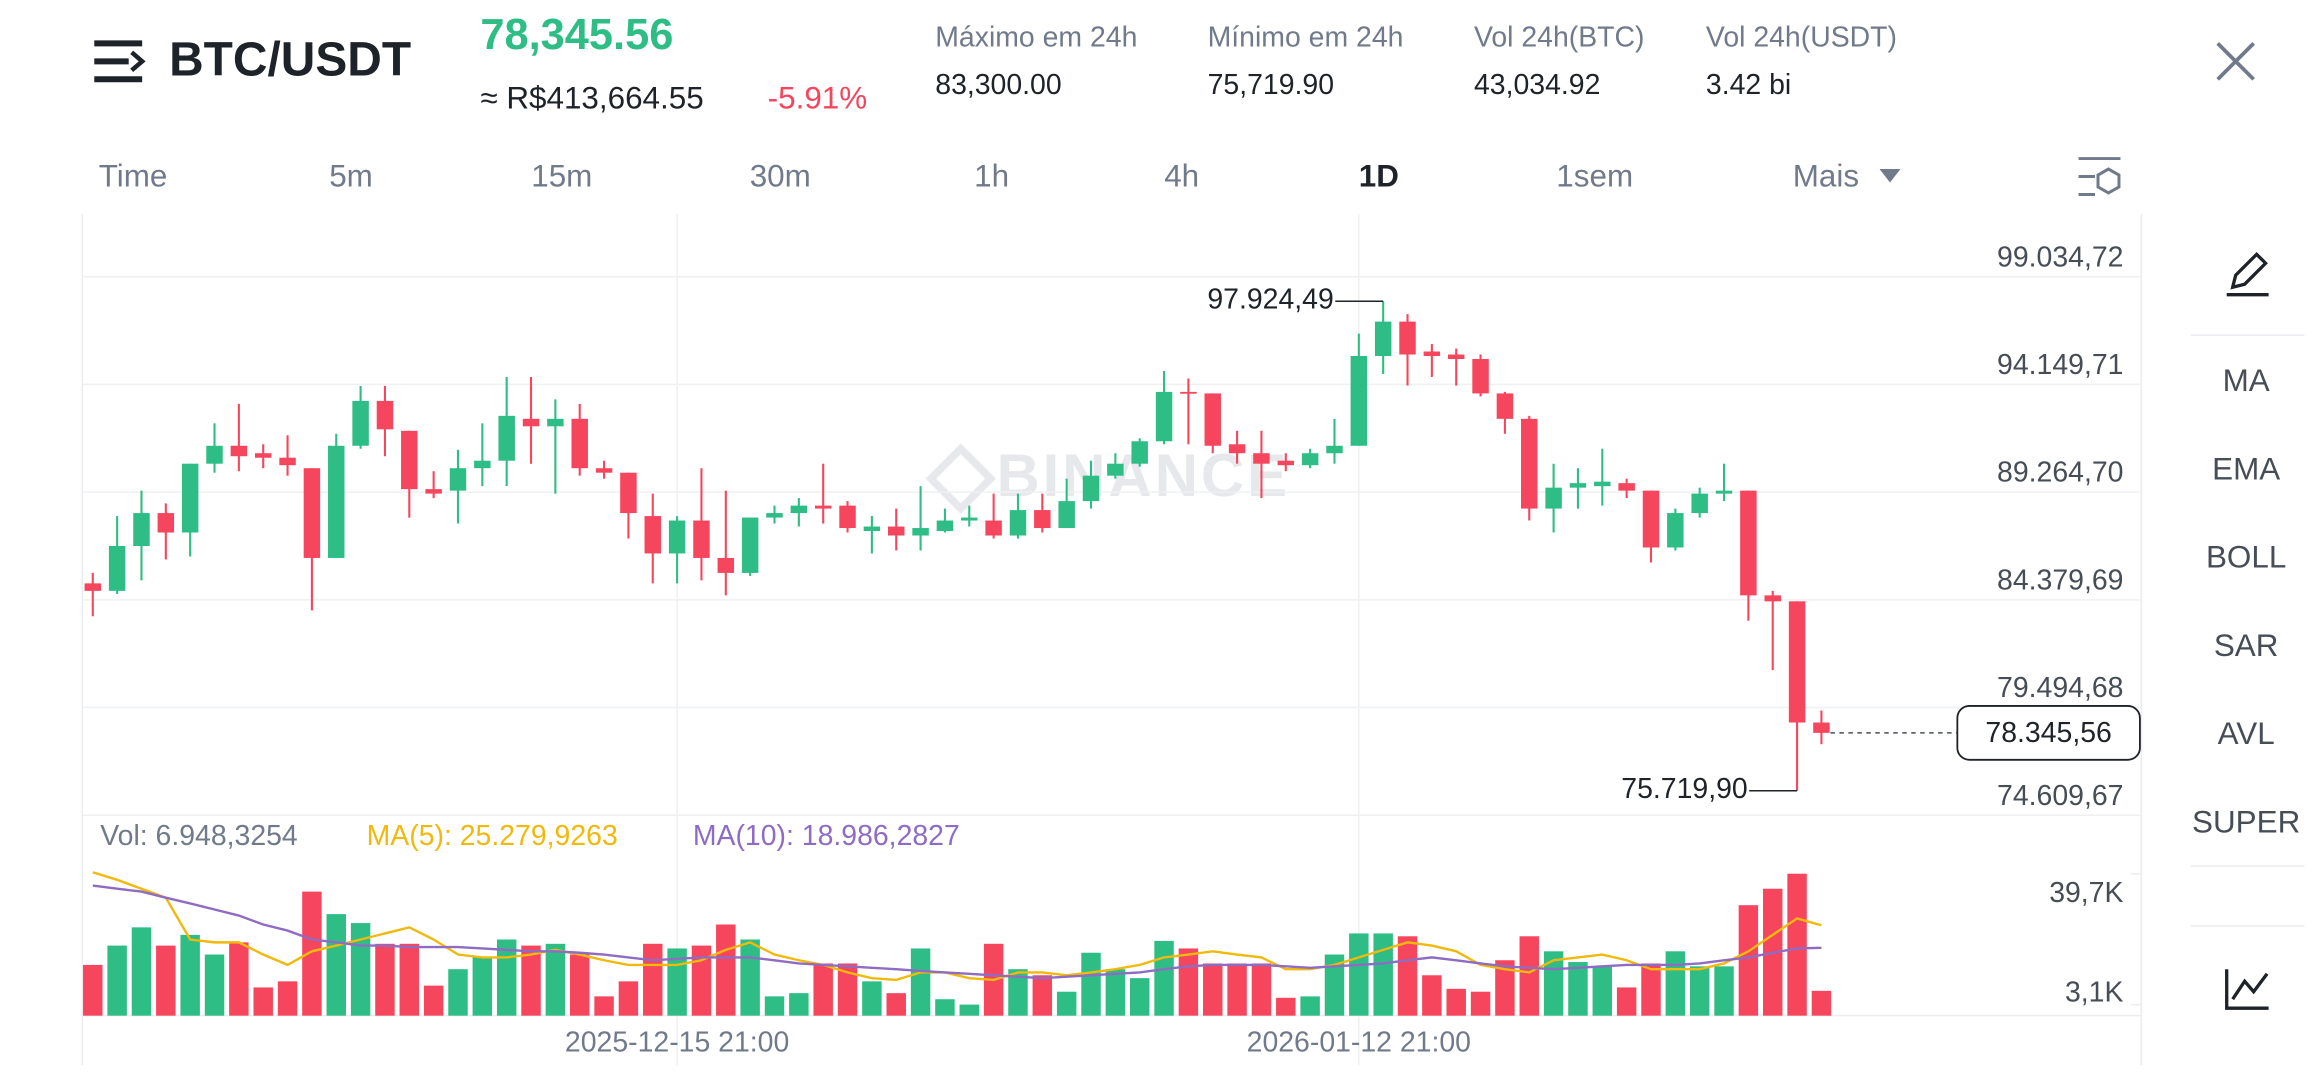 The height and width of the screenshot is (1080, 2312). Describe the element at coordinates (1379, 175) in the screenshot. I see `interval-tab: 1D` at that location.